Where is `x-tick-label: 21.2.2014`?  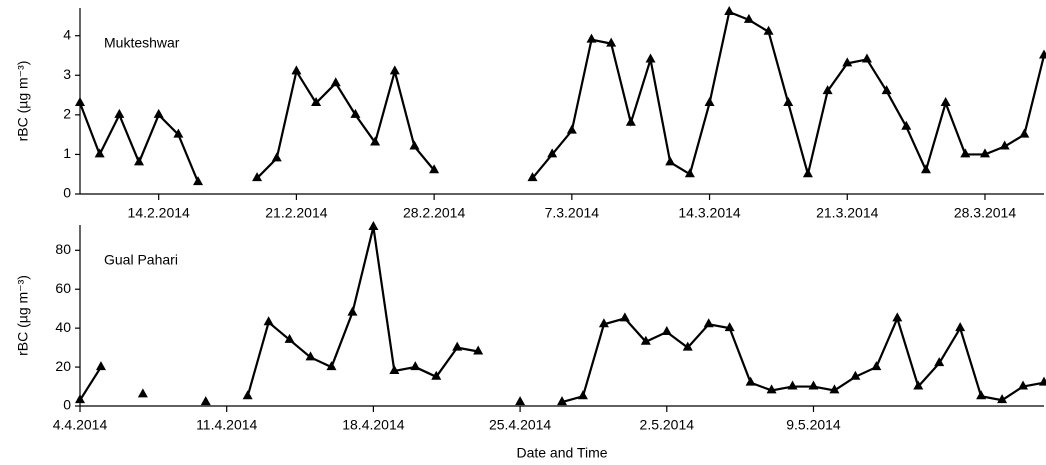 x-tick-label: 21.2.2014 is located at coordinates (296, 213).